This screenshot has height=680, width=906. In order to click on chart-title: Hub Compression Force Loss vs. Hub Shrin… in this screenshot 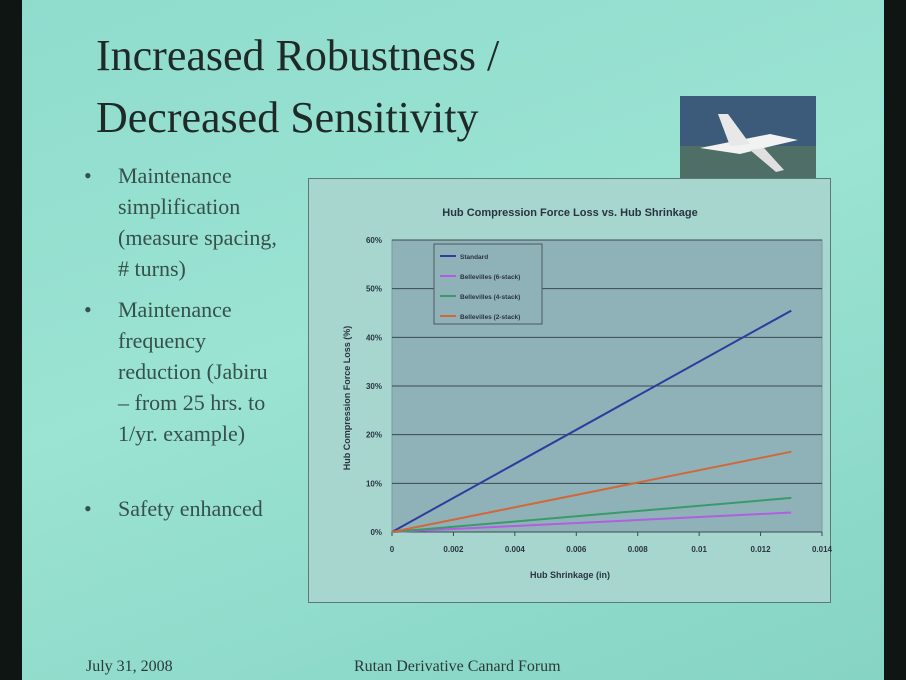, I will do `click(570, 213)`.